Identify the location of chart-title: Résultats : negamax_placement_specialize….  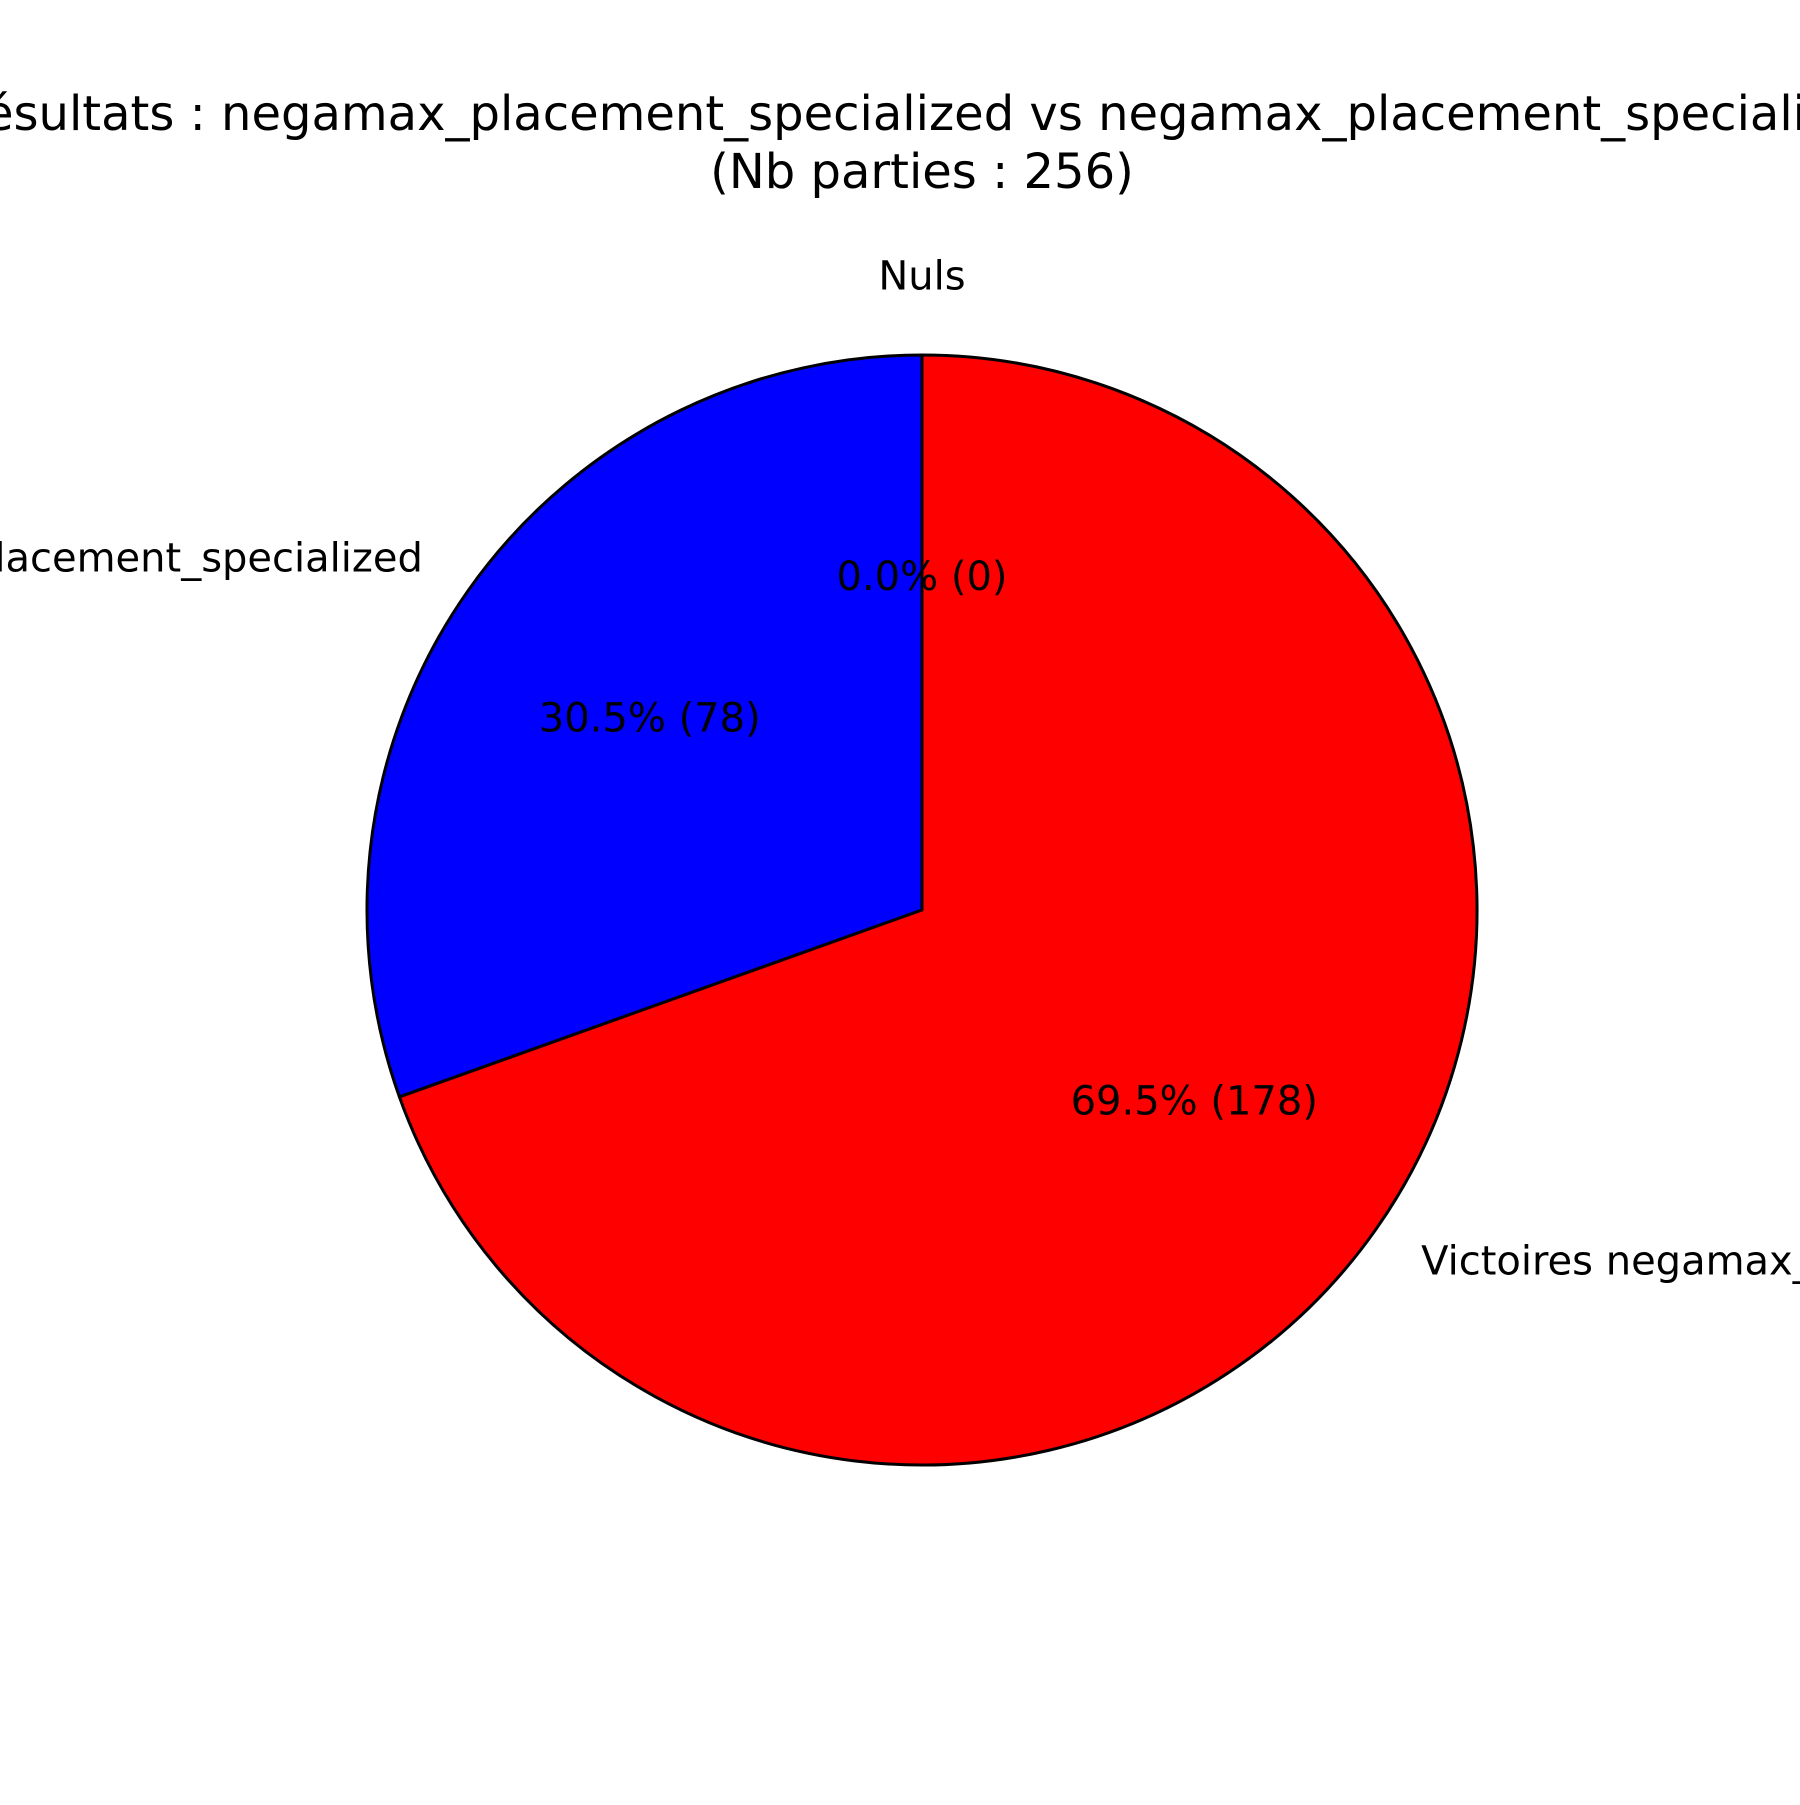
(900, 143).